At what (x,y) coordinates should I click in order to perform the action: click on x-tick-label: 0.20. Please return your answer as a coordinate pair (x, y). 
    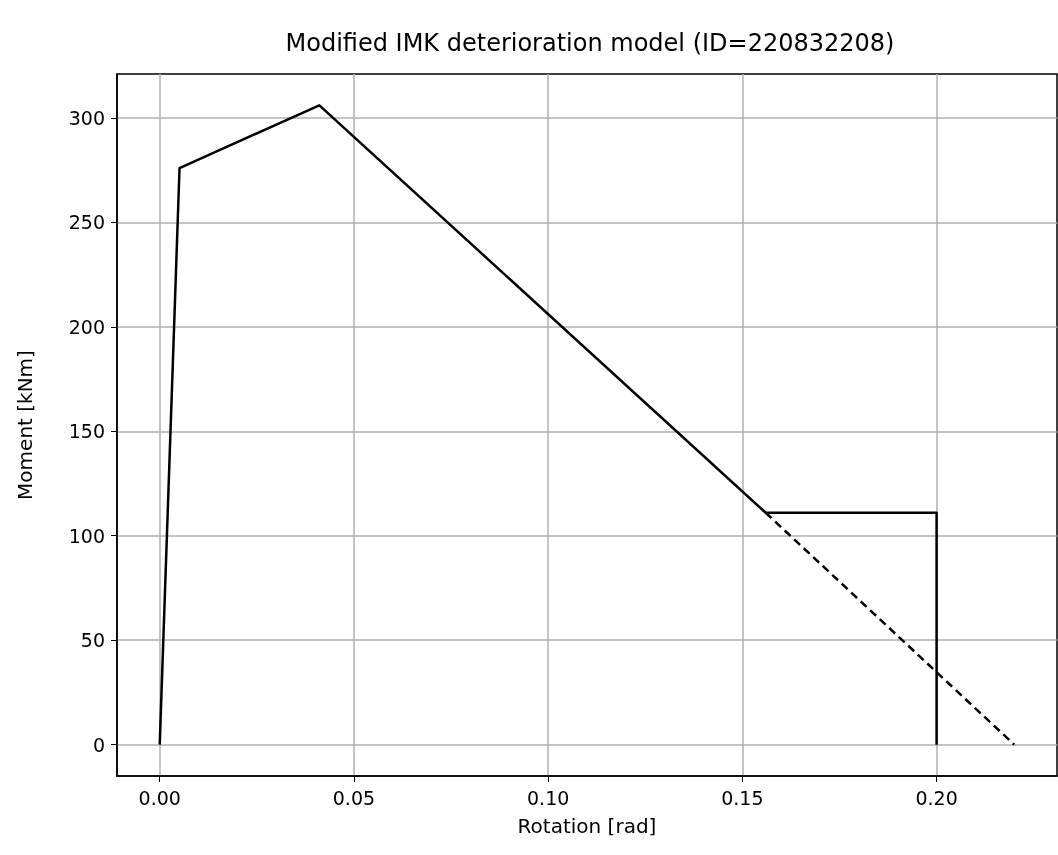
    Looking at the image, I should click on (936, 797).